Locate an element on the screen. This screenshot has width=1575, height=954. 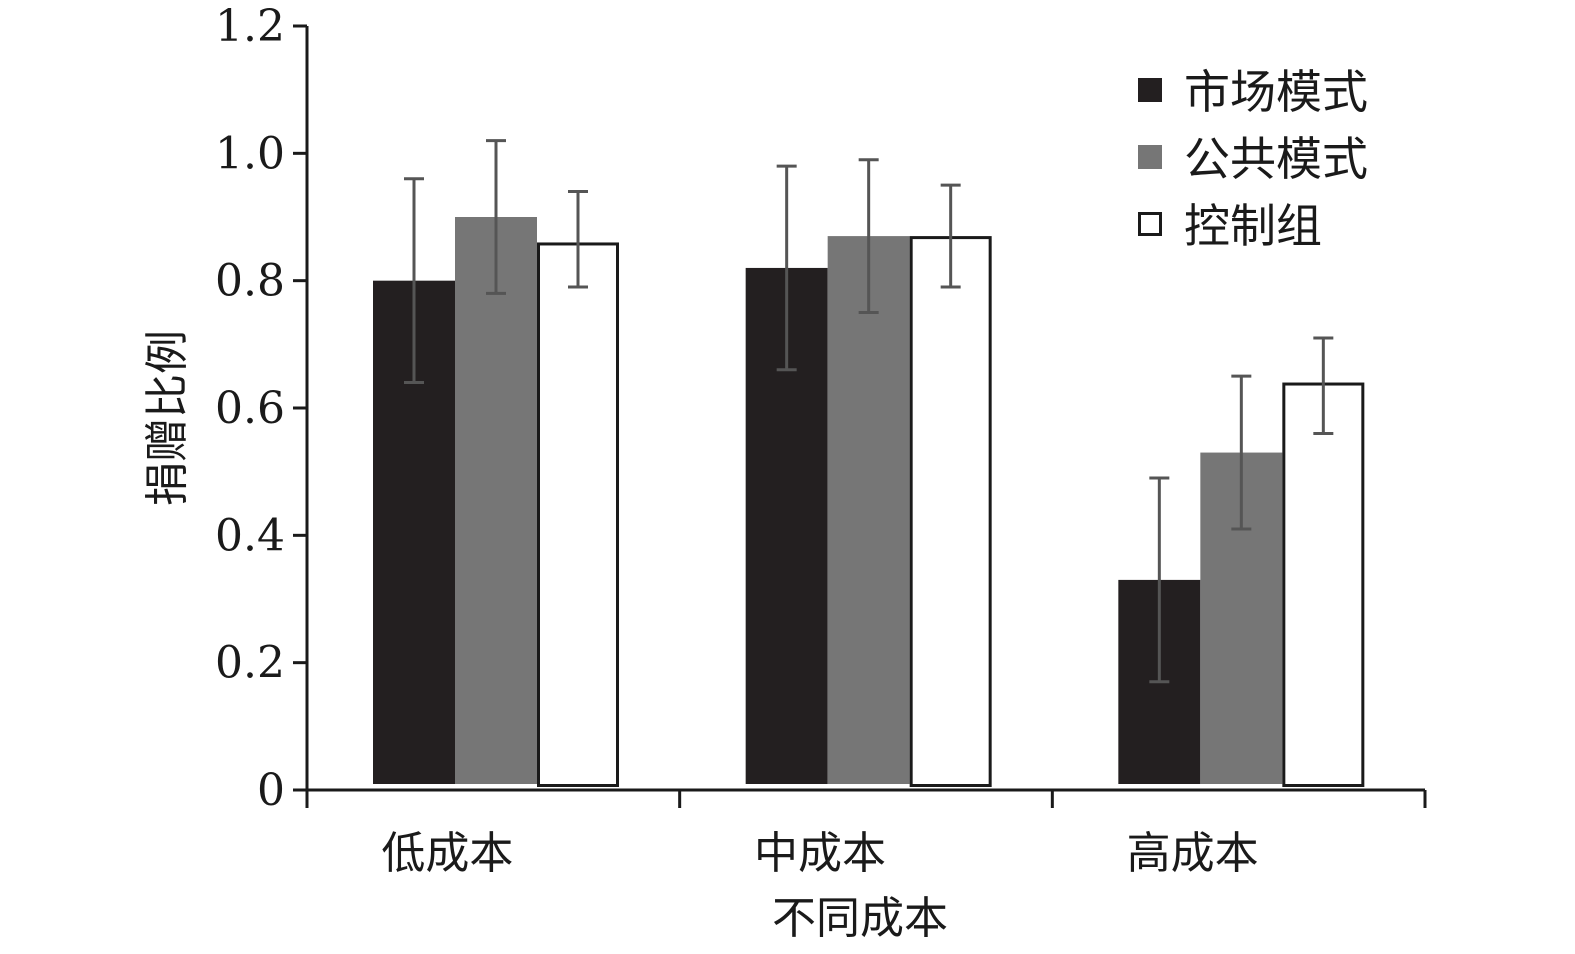
legend-label: 公共模式 is located at coordinates (1276, 159).